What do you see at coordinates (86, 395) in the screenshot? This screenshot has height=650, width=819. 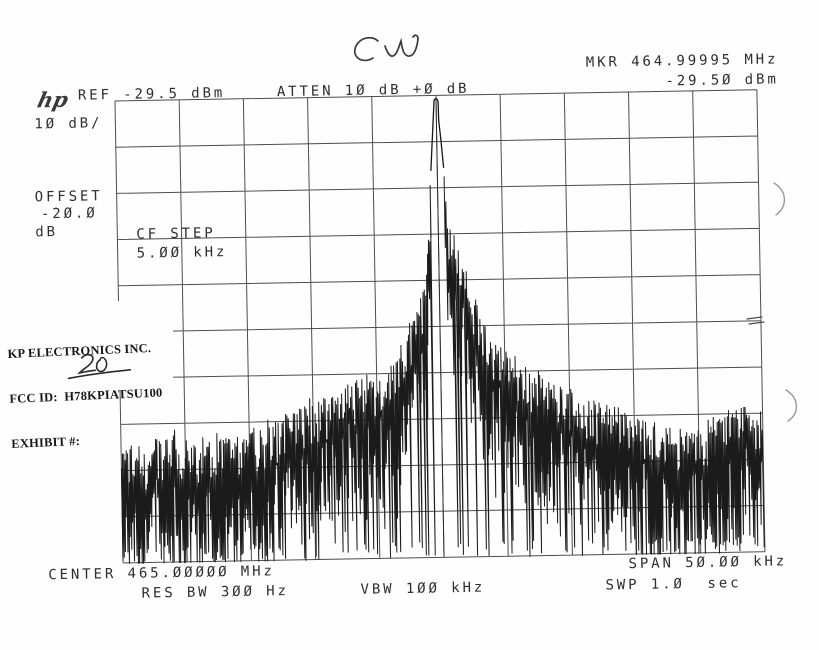 I see `stamp-fcc-id: FCC ID: H78KPIATSU100` at bounding box center [86, 395].